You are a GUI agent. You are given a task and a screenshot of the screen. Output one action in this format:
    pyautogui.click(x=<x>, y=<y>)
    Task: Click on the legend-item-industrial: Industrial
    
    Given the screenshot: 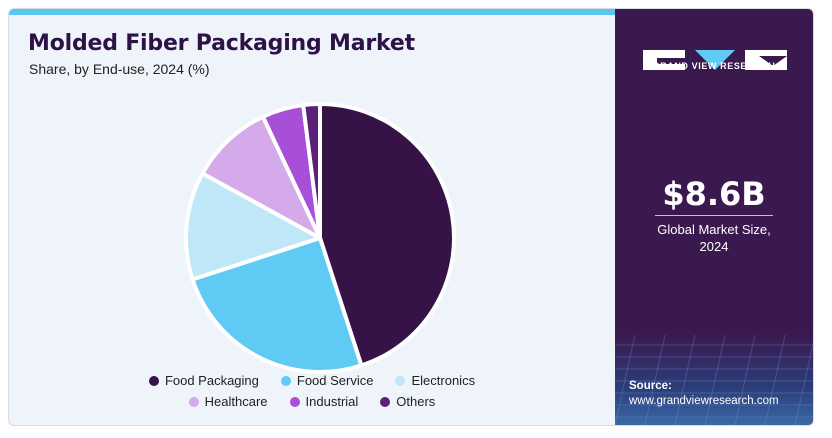 What is the action you would take?
    pyautogui.click(x=324, y=401)
    